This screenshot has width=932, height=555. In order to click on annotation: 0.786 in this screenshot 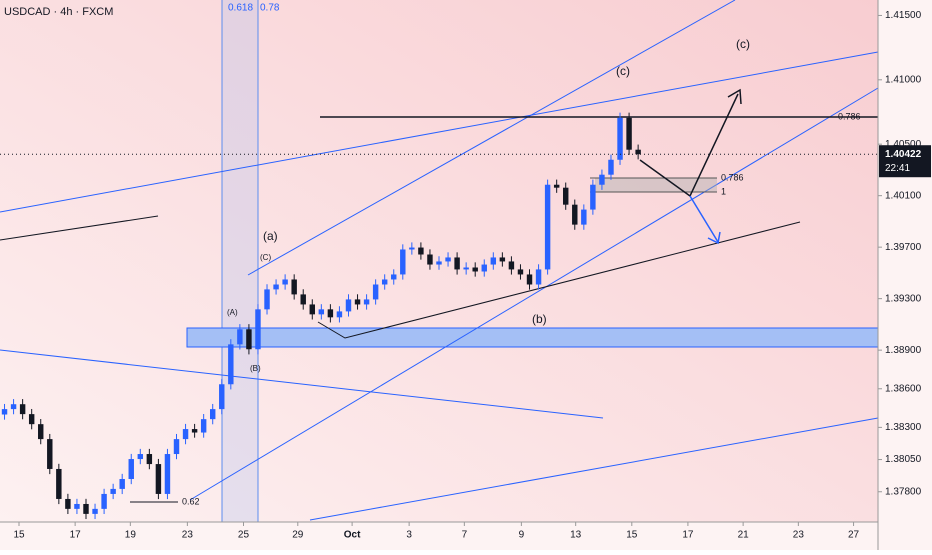, I will do `click(849, 116)`.